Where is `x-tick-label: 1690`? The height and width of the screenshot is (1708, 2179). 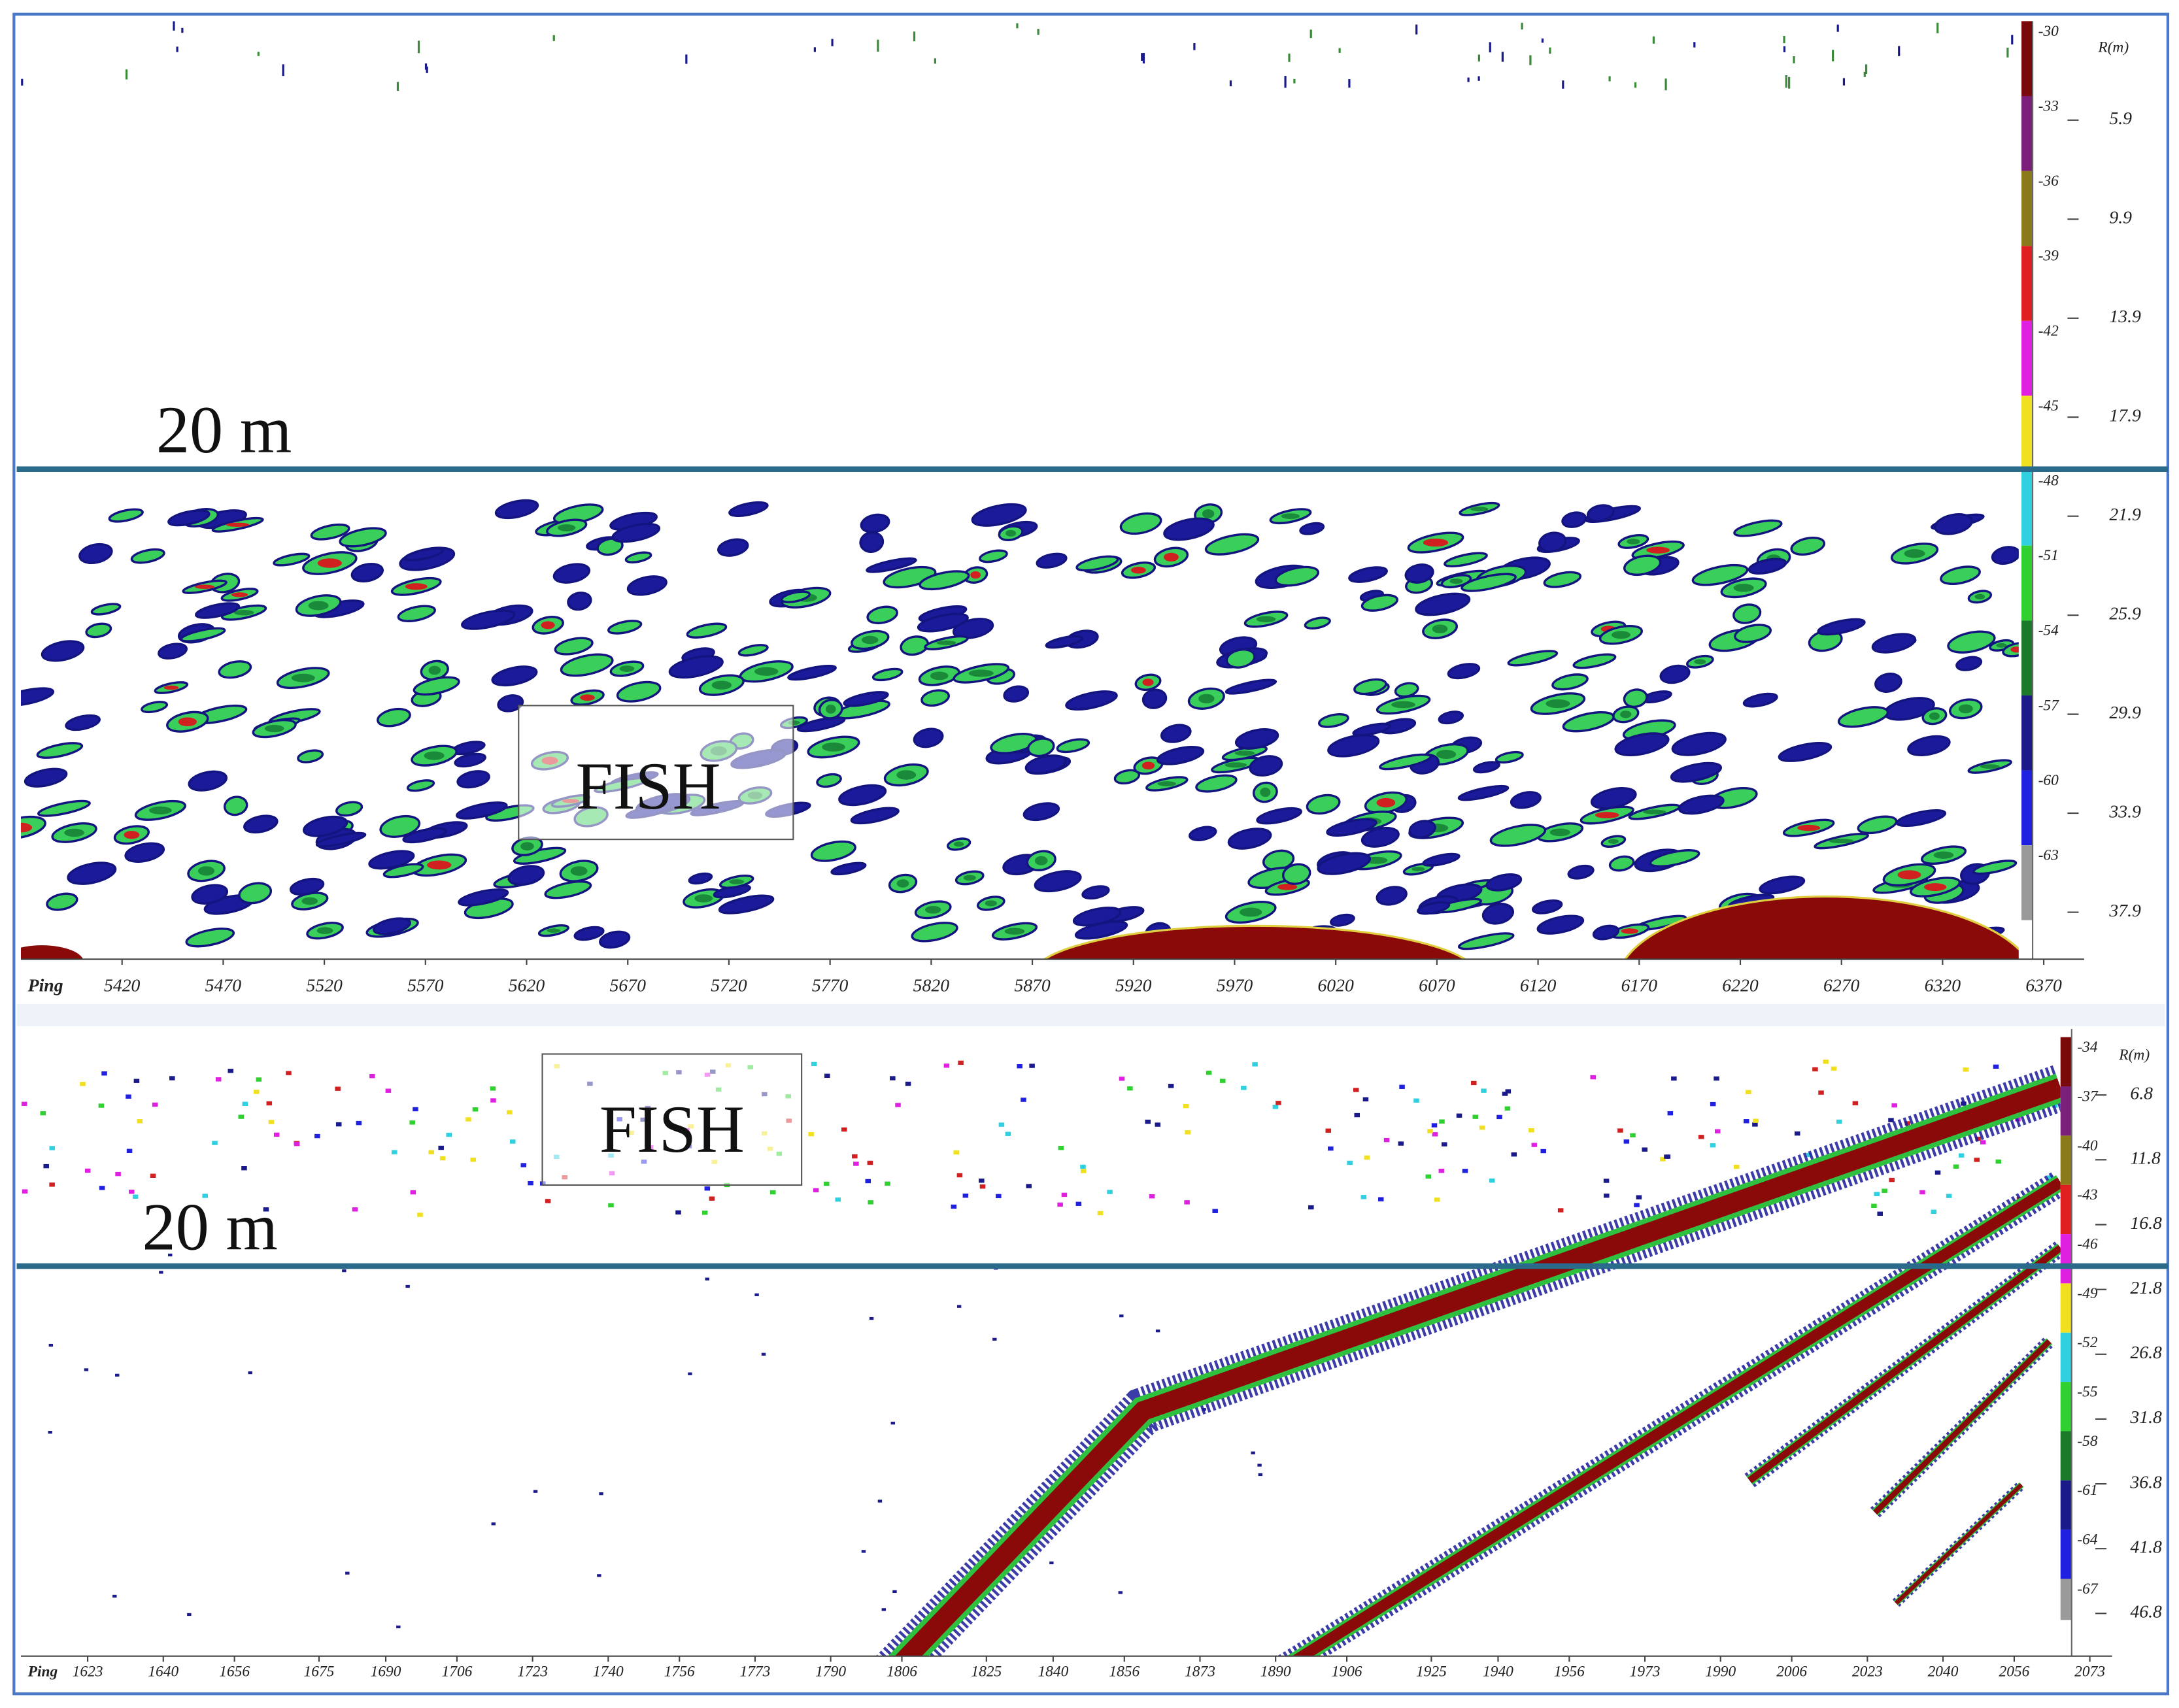
x-tick-label: 1690 is located at coordinates (386, 1672).